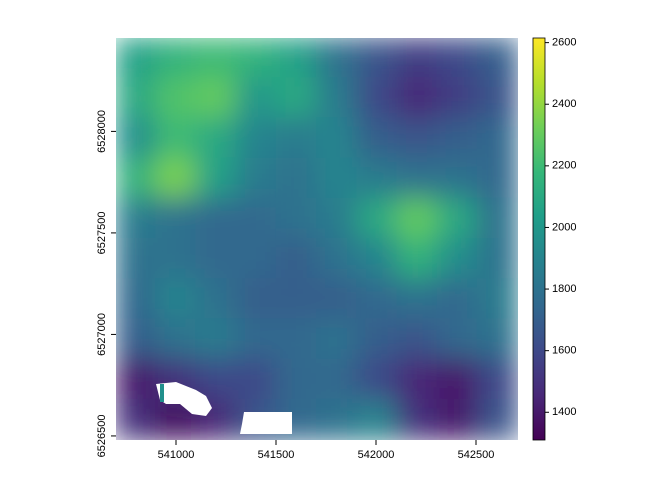 Image resolution: width=672 pixels, height=480 pixels. I want to click on colorbar-tick-label: 2600, so click(564, 43).